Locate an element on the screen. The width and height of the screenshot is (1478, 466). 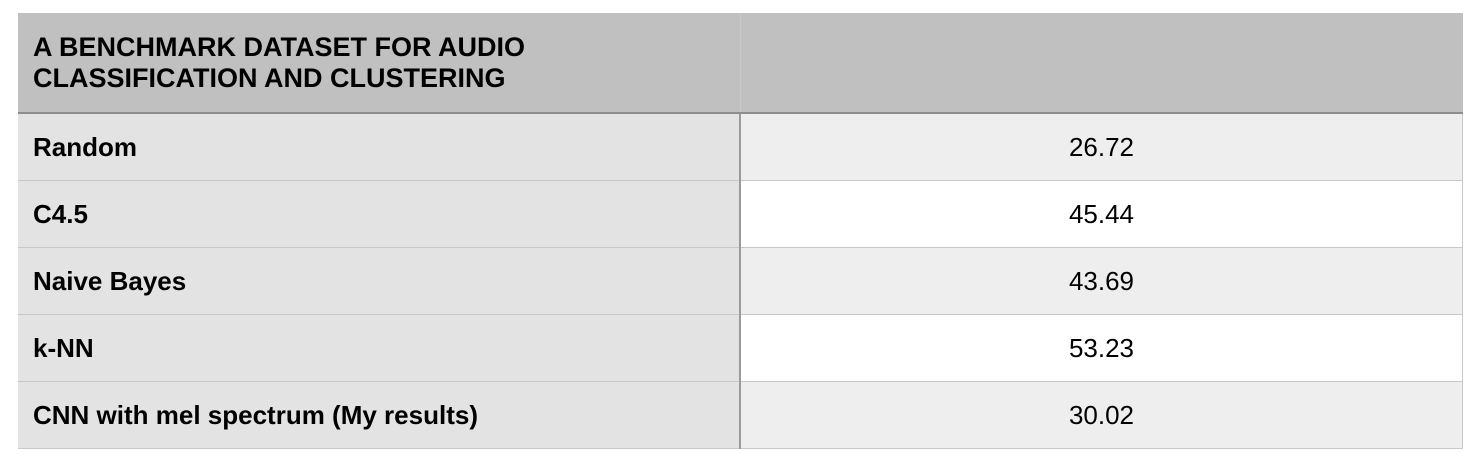
table-row: C4.5 45.44 is located at coordinates (740, 214).